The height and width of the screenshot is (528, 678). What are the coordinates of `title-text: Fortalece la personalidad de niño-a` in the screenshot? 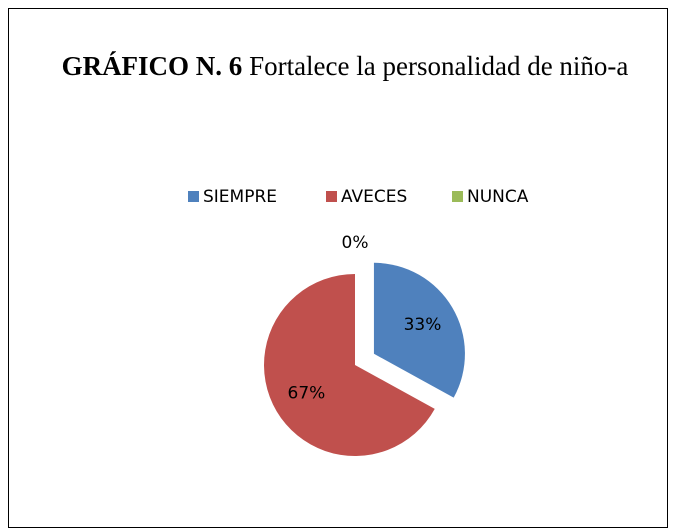 It's located at (439, 66).